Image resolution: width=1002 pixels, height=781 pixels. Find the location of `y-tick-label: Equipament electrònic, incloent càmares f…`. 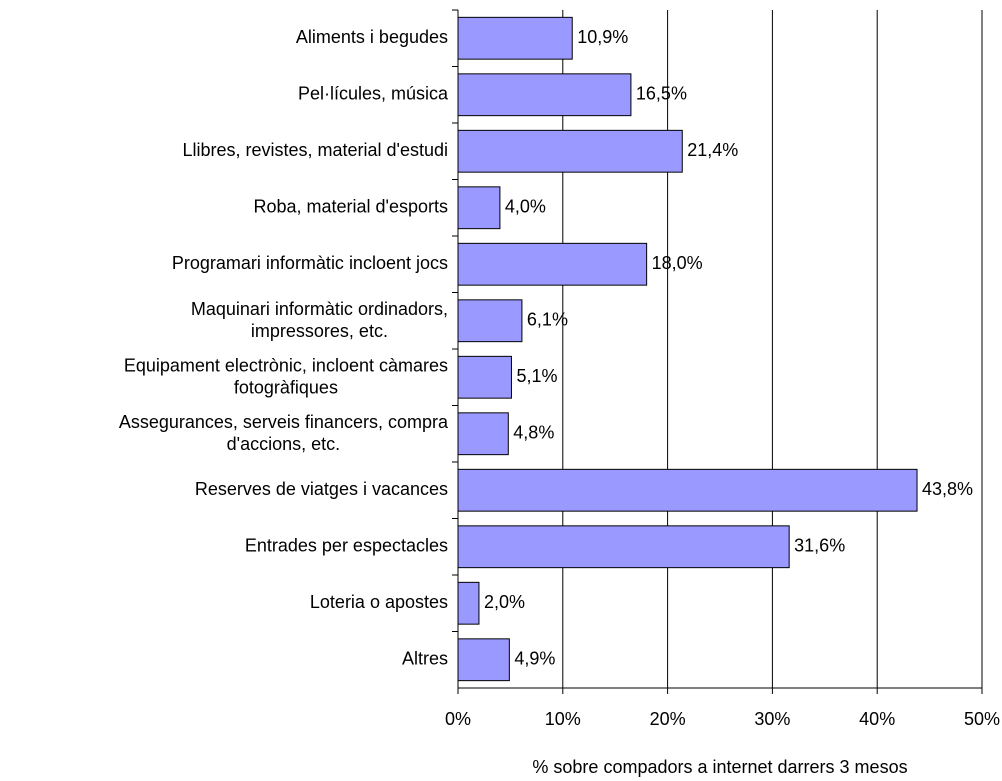

y-tick-label: Equipament electrònic, incloent càmares f… is located at coordinates (286, 376).